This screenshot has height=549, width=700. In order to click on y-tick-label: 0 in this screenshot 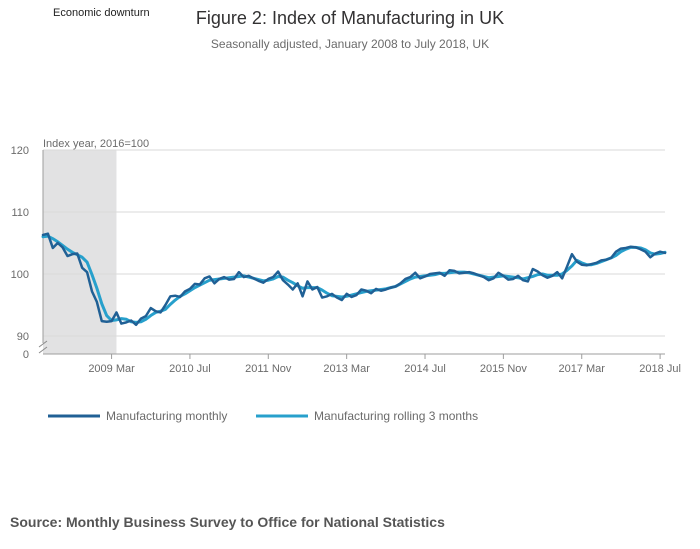, I will do `click(26, 355)`.